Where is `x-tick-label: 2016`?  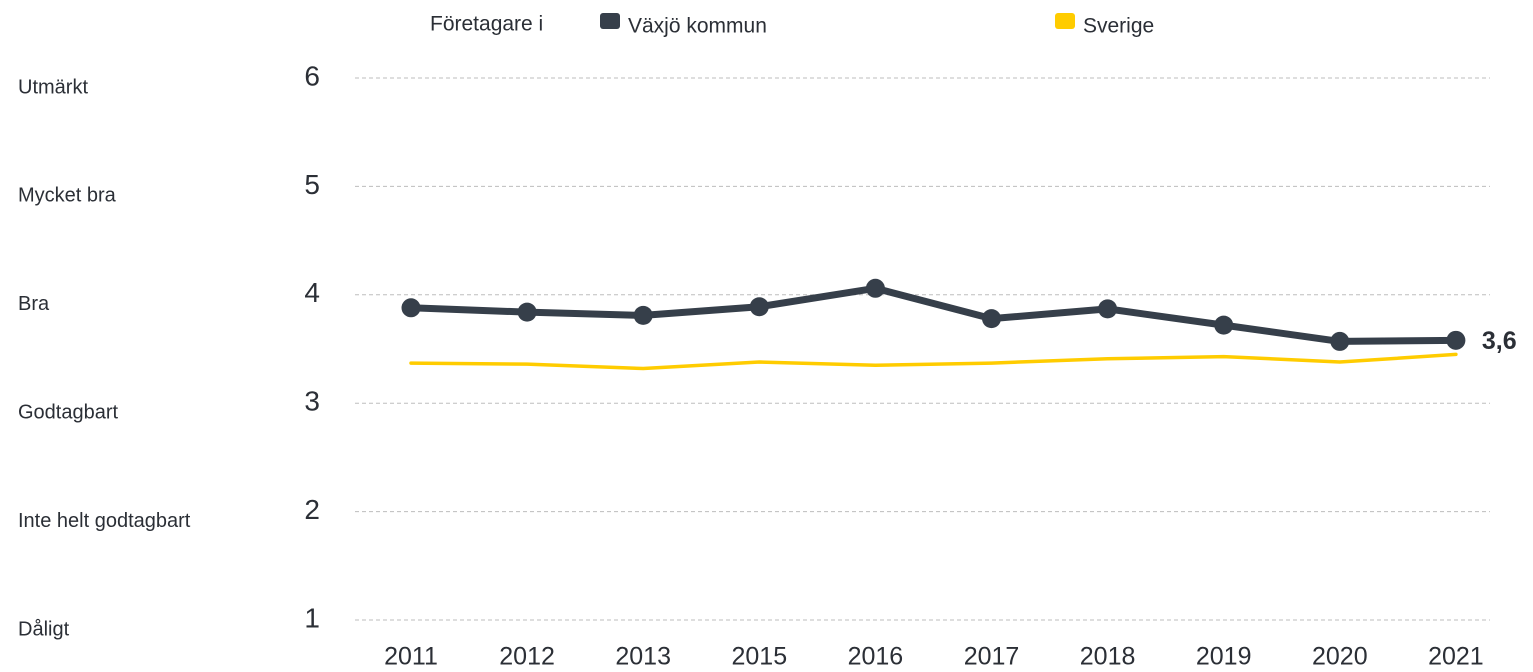 x-tick-label: 2016 is located at coordinates (876, 657).